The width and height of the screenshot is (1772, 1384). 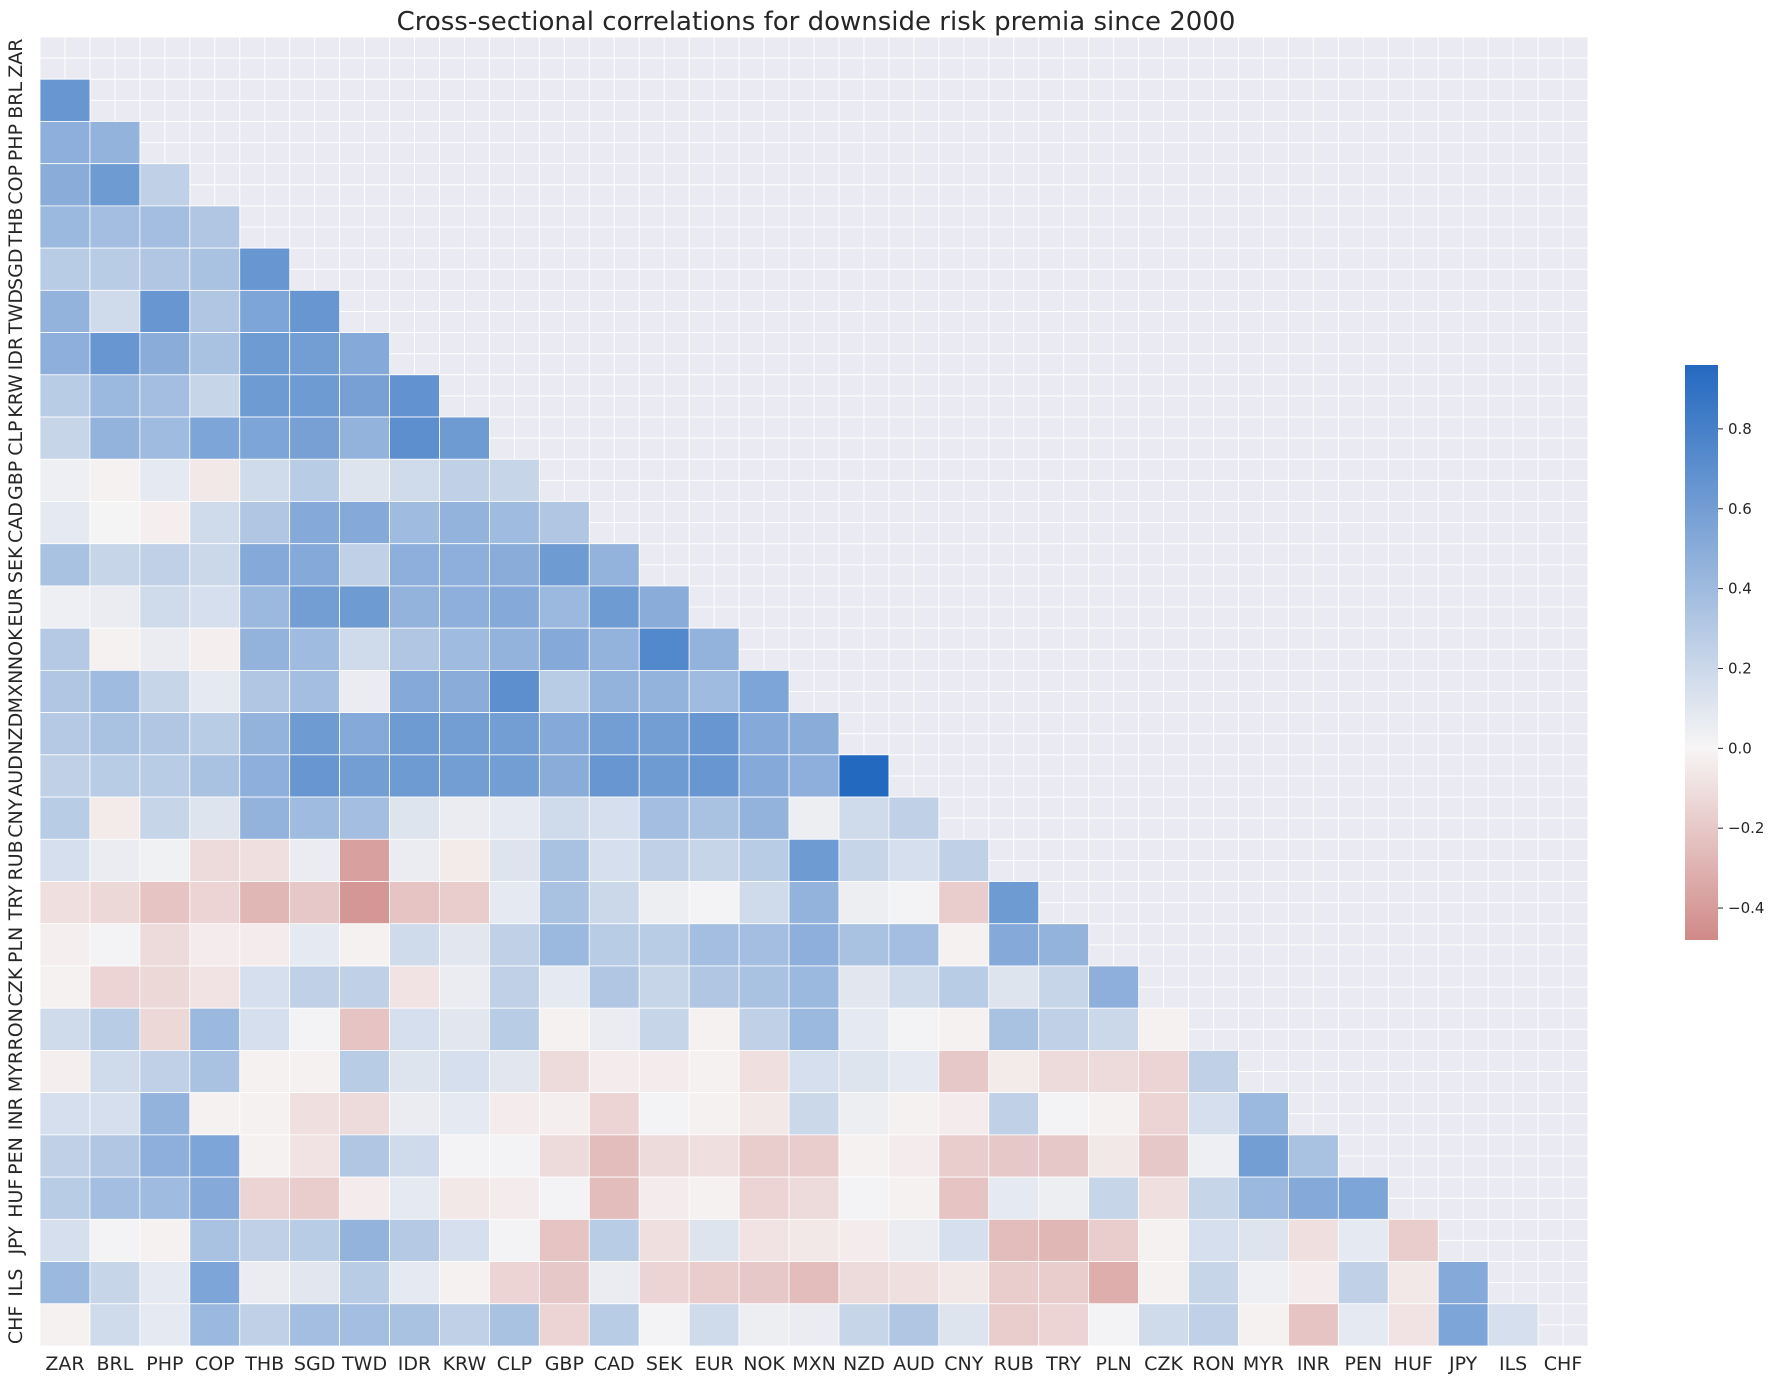 I want to click on heatmap-cell-NOK-CLP, so click(x=514, y=649).